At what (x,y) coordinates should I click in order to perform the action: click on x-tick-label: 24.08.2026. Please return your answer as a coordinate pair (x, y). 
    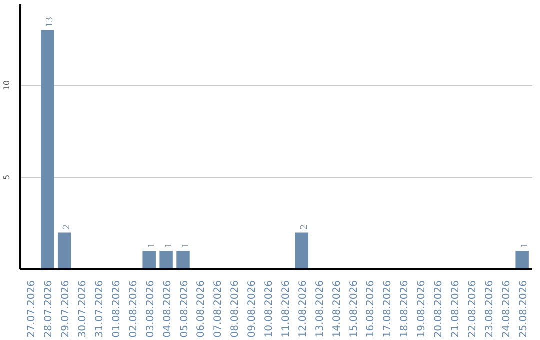
    Looking at the image, I should click on (506, 309).